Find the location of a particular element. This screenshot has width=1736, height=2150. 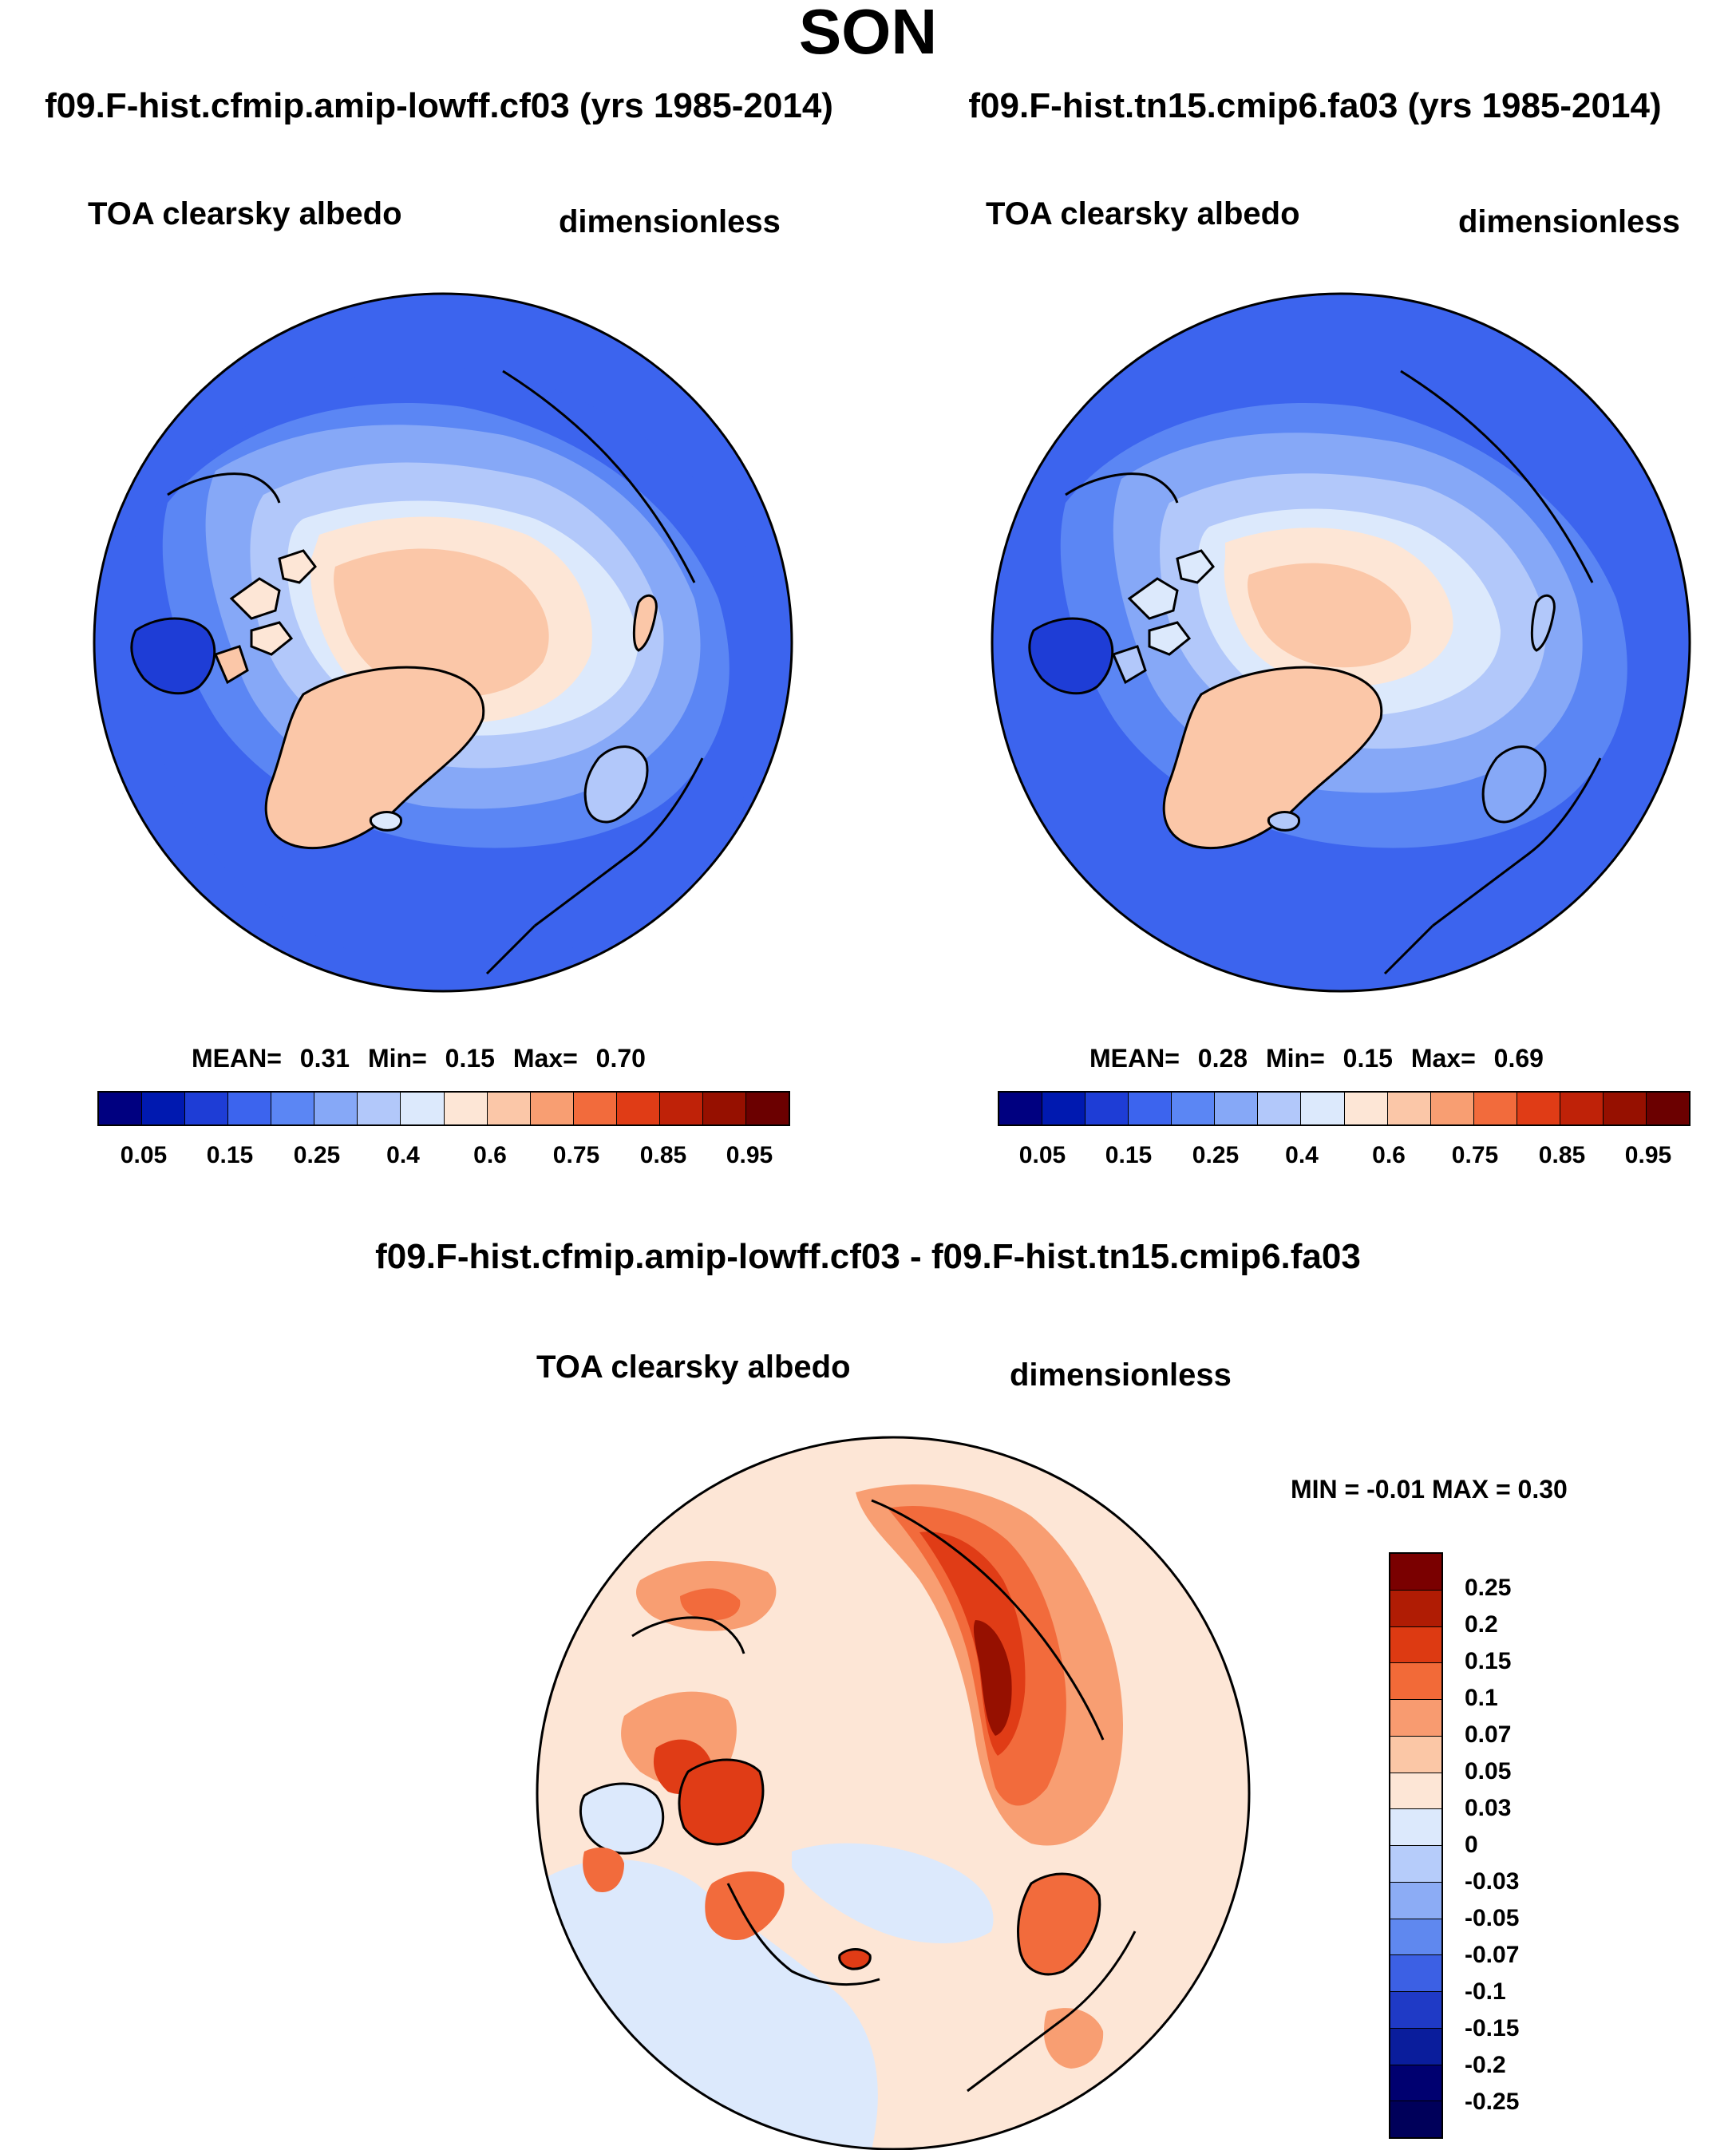

difference-colorbar-tick: -0.07 is located at coordinates (1492, 1955).